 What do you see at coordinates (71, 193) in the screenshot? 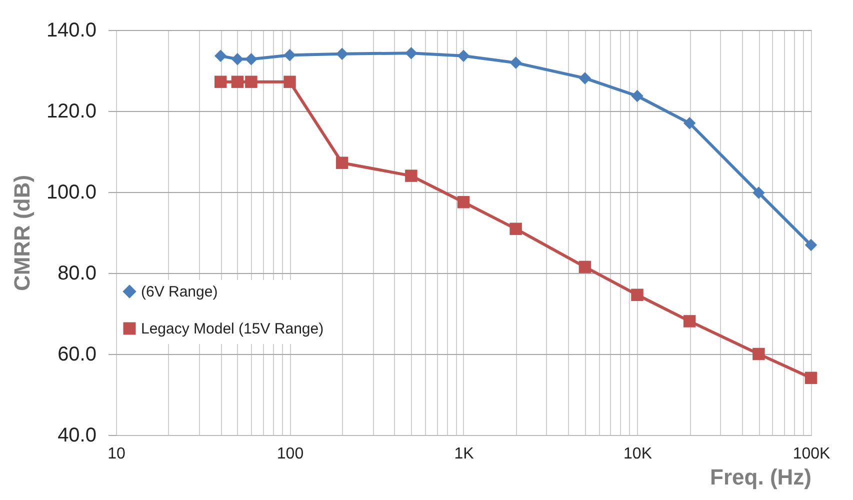
I see `y-tick-label: 100.0` at bounding box center [71, 193].